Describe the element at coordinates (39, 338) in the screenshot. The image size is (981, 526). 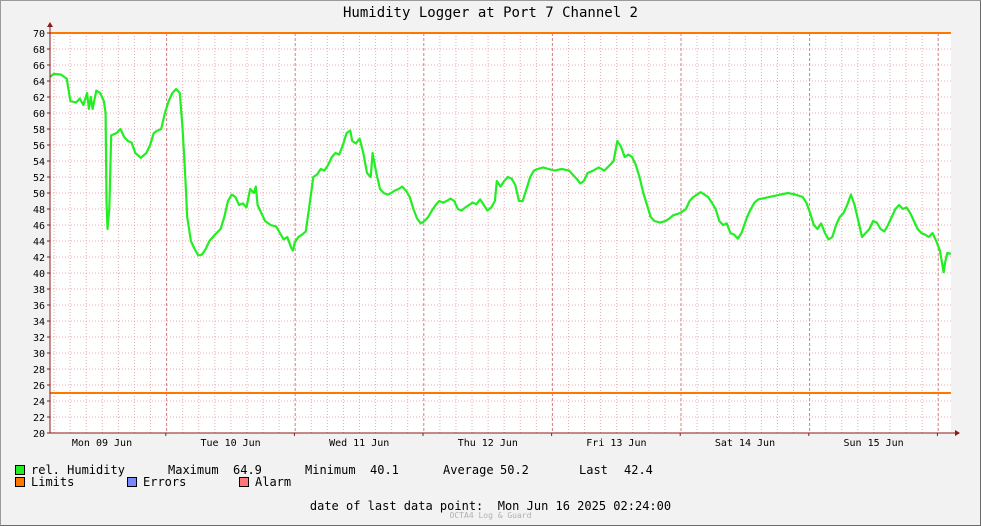
I see `y-tick-label: 32` at that location.